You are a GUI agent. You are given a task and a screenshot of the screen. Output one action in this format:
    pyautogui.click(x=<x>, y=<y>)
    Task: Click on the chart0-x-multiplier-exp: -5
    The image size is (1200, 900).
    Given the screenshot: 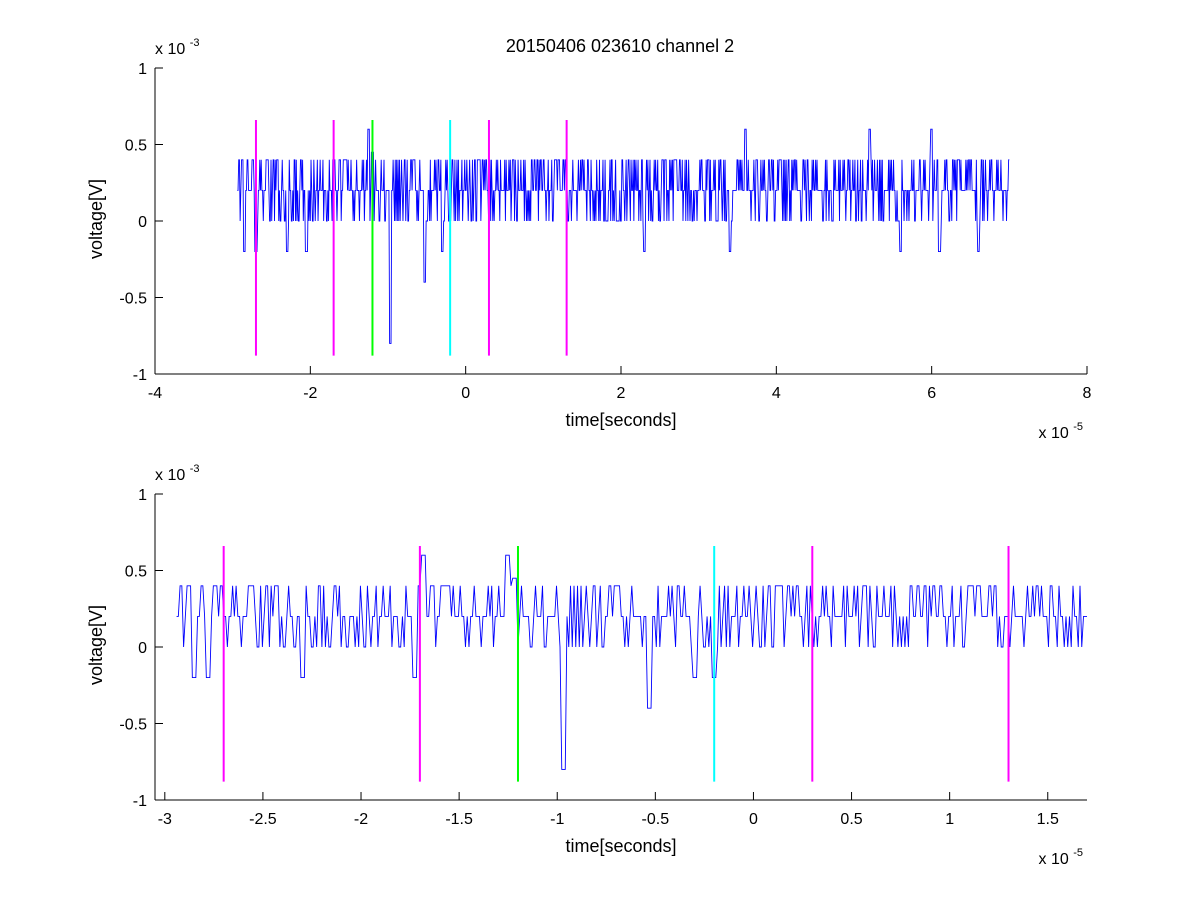 What is the action you would take?
    pyautogui.click(x=1078, y=427)
    